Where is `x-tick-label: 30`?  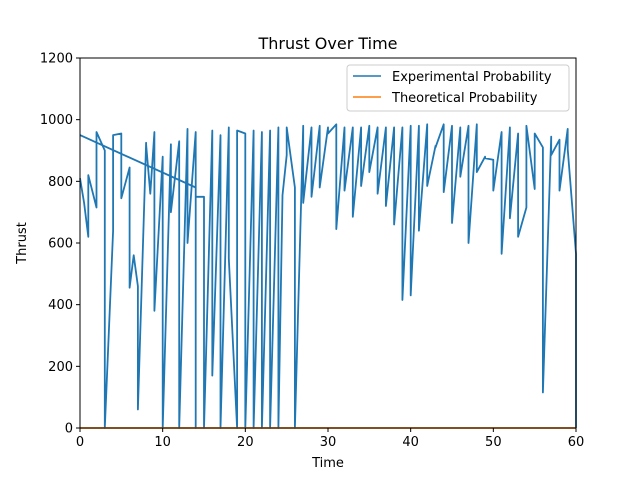 x-tick-label: 30 is located at coordinates (328, 442).